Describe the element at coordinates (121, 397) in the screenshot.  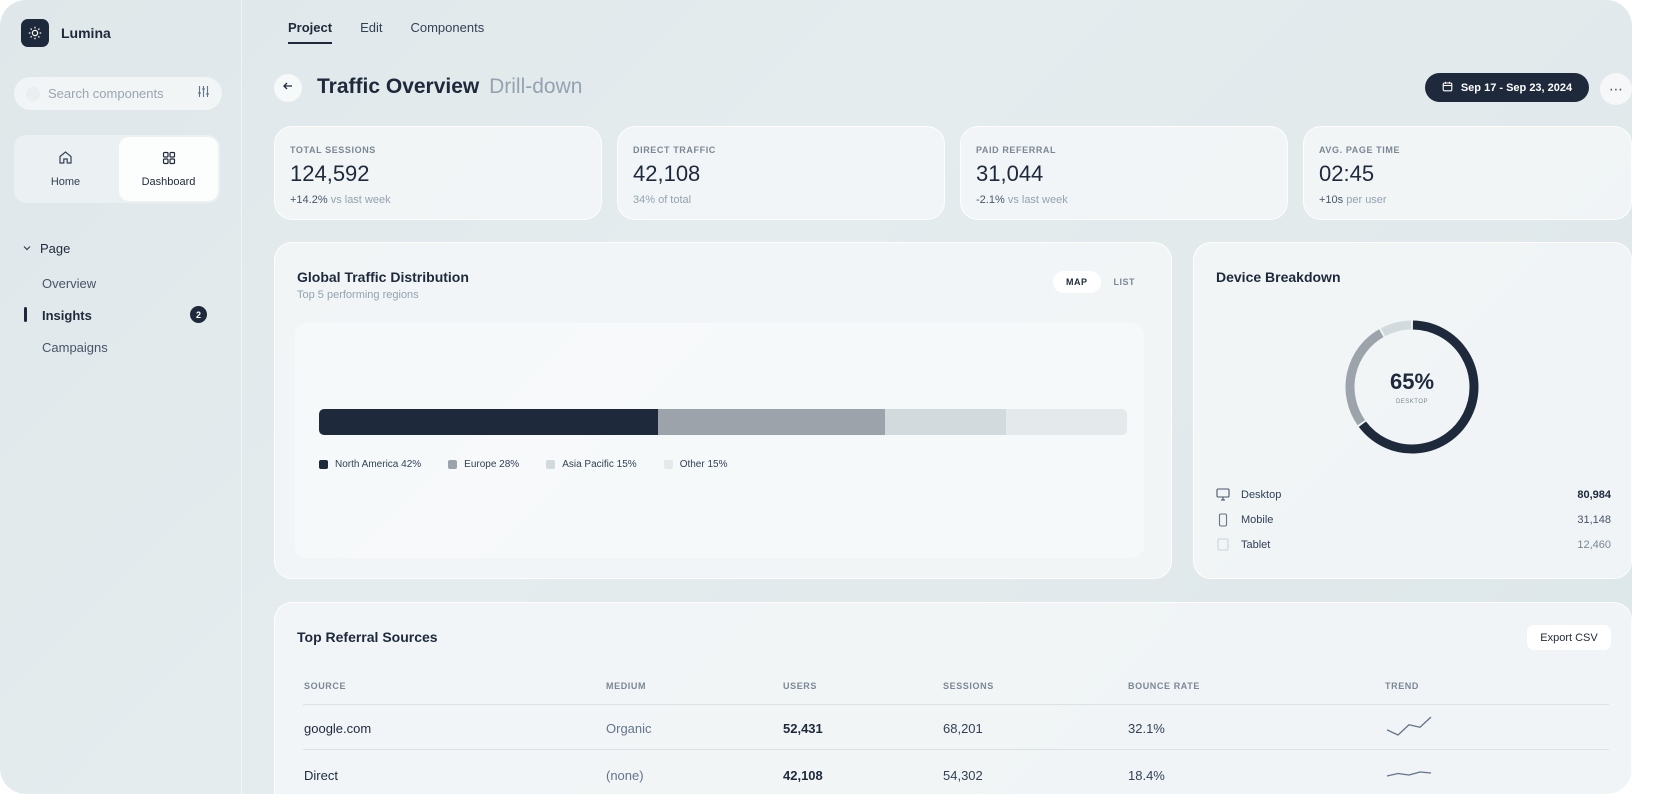
I see `sidebar: Lumina Home` at that location.